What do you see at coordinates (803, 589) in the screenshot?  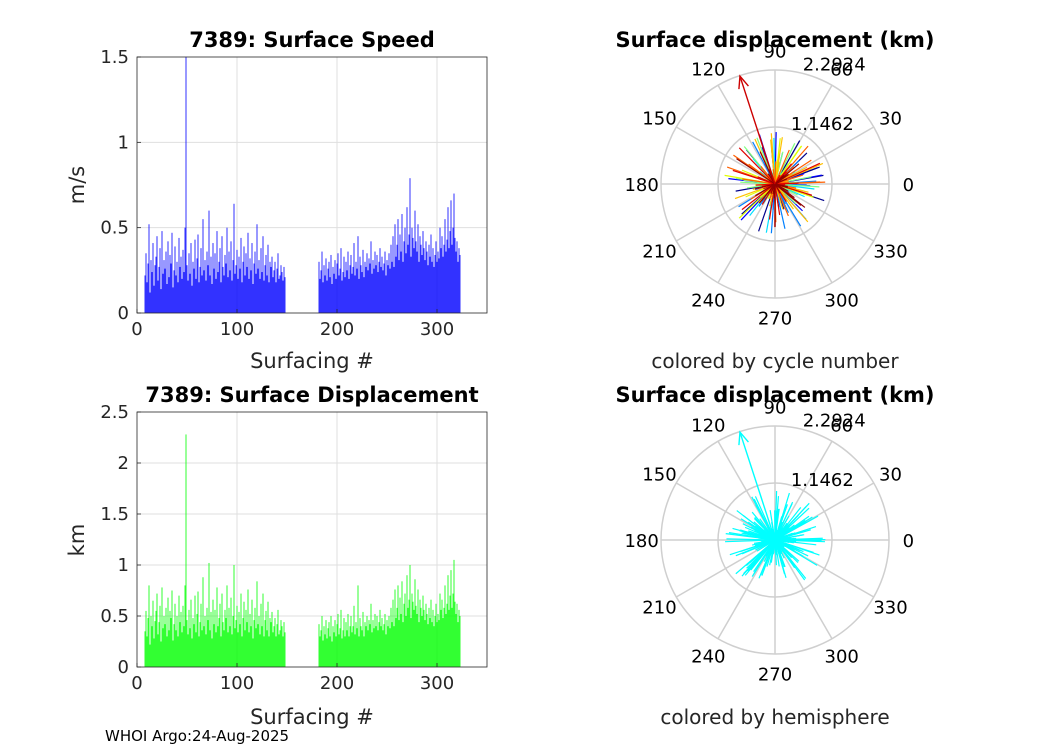 I see `polar-spoke` at bounding box center [803, 589].